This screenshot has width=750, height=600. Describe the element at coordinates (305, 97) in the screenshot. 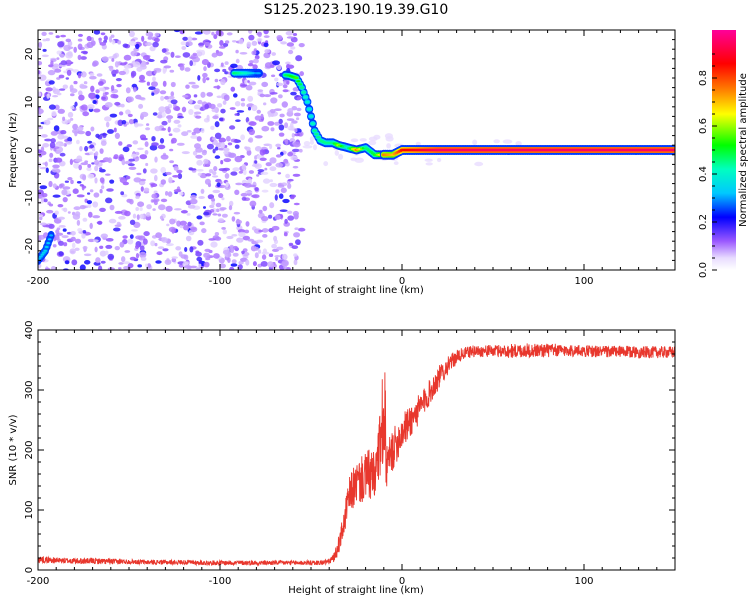

I see `ridge-core` at that location.